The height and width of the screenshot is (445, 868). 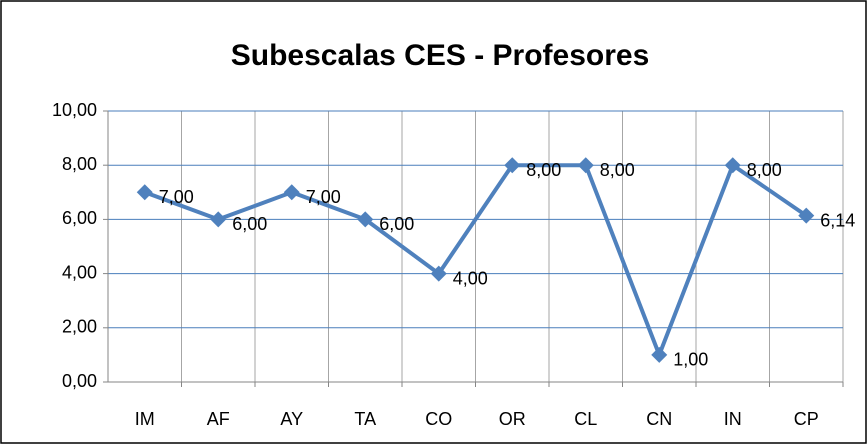 I want to click on y-tick-label: 2,00, so click(x=79, y=327).